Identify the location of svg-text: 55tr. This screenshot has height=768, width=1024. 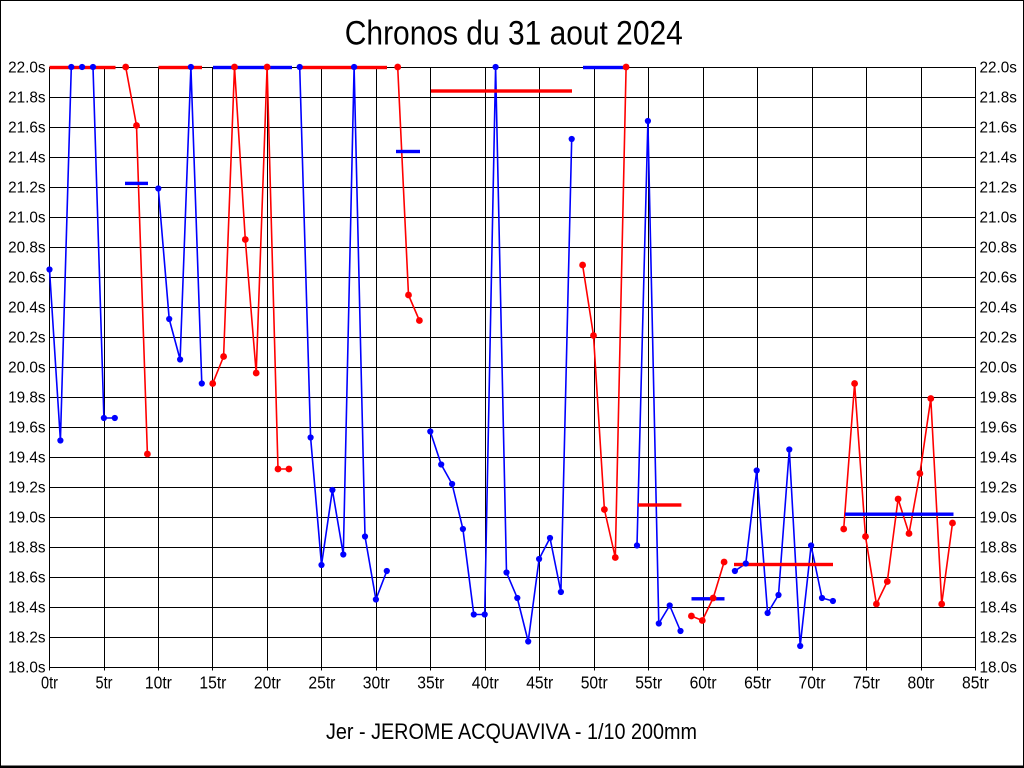
(648, 683).